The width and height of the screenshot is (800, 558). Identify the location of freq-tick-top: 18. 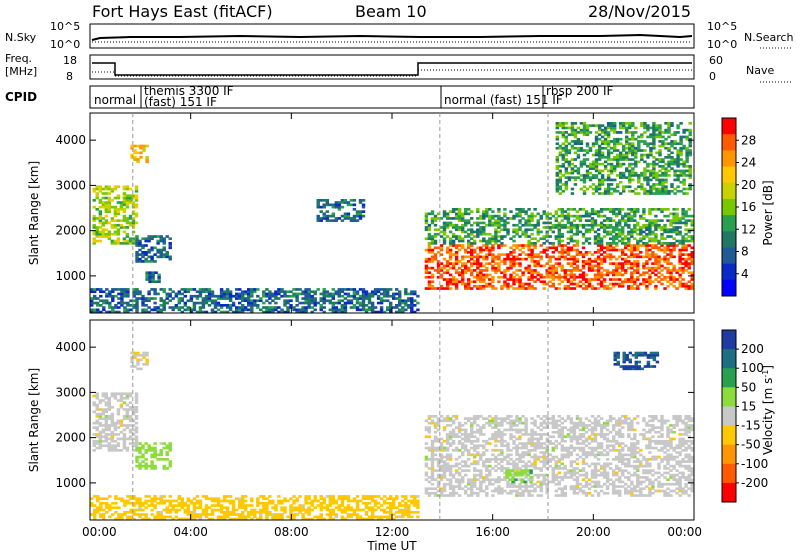
(70, 60).